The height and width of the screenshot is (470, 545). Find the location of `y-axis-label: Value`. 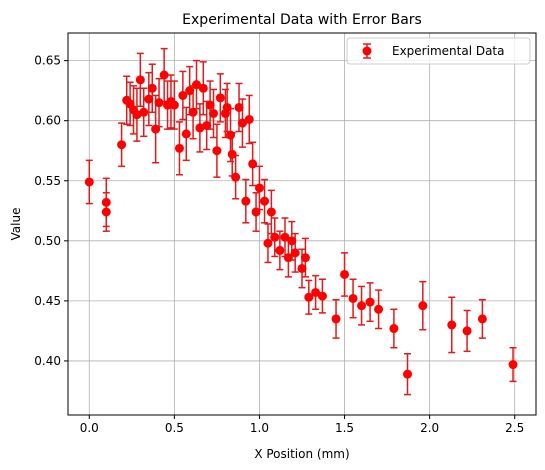

y-axis-label: Value is located at coordinates (16, 224).